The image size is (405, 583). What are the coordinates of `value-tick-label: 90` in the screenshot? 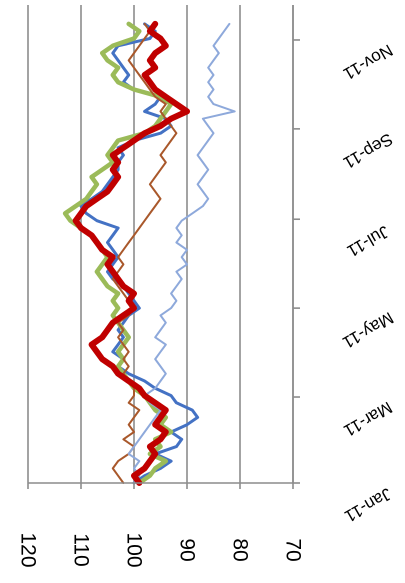 It's located at (187, 549).